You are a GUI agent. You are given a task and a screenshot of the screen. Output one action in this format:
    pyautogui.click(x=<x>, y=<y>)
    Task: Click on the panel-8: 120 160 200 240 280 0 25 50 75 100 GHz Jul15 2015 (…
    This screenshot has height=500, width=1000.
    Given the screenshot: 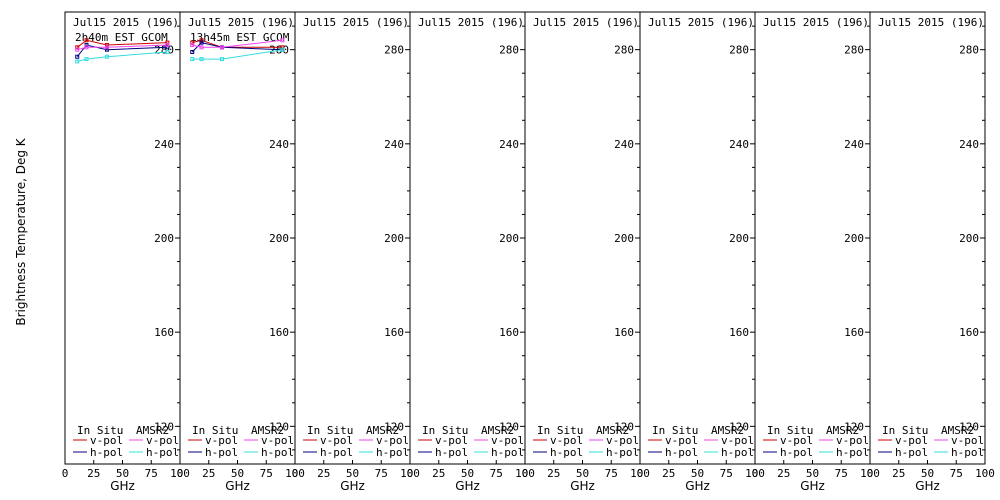 What is the action you would take?
    pyautogui.click(x=931, y=252)
    